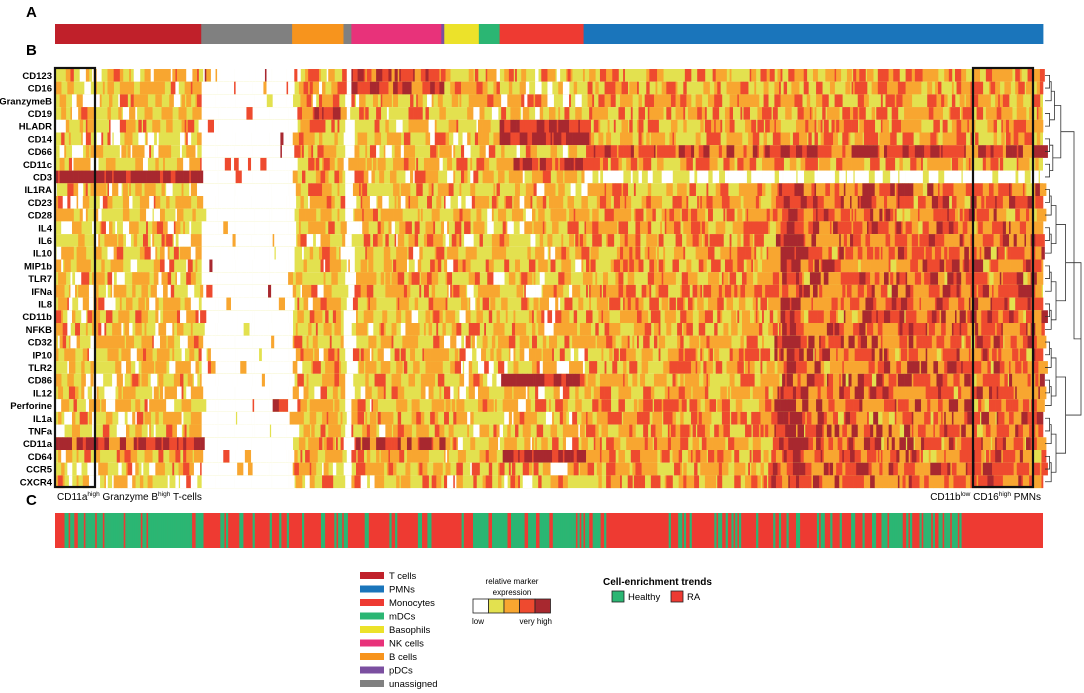  I want to click on row-label-granzymeb: GranzymeB, so click(26, 101).